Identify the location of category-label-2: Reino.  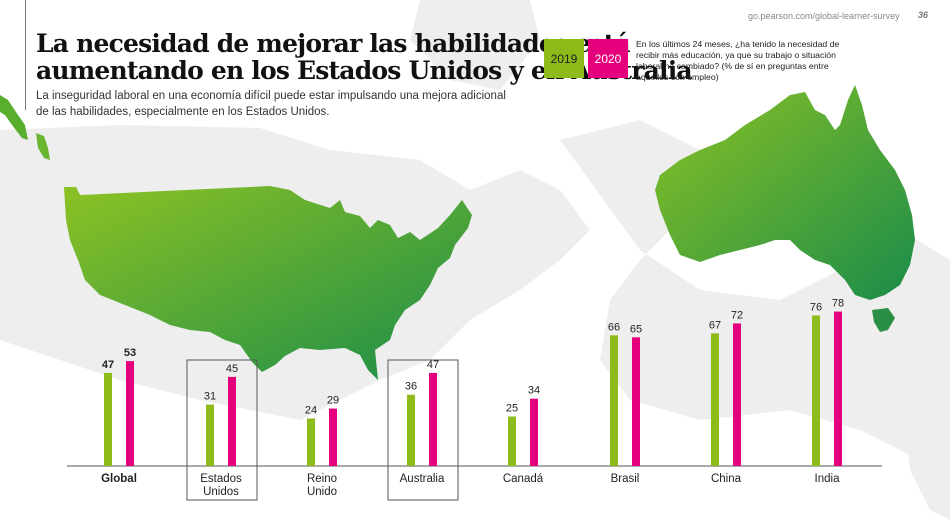
(322, 479).